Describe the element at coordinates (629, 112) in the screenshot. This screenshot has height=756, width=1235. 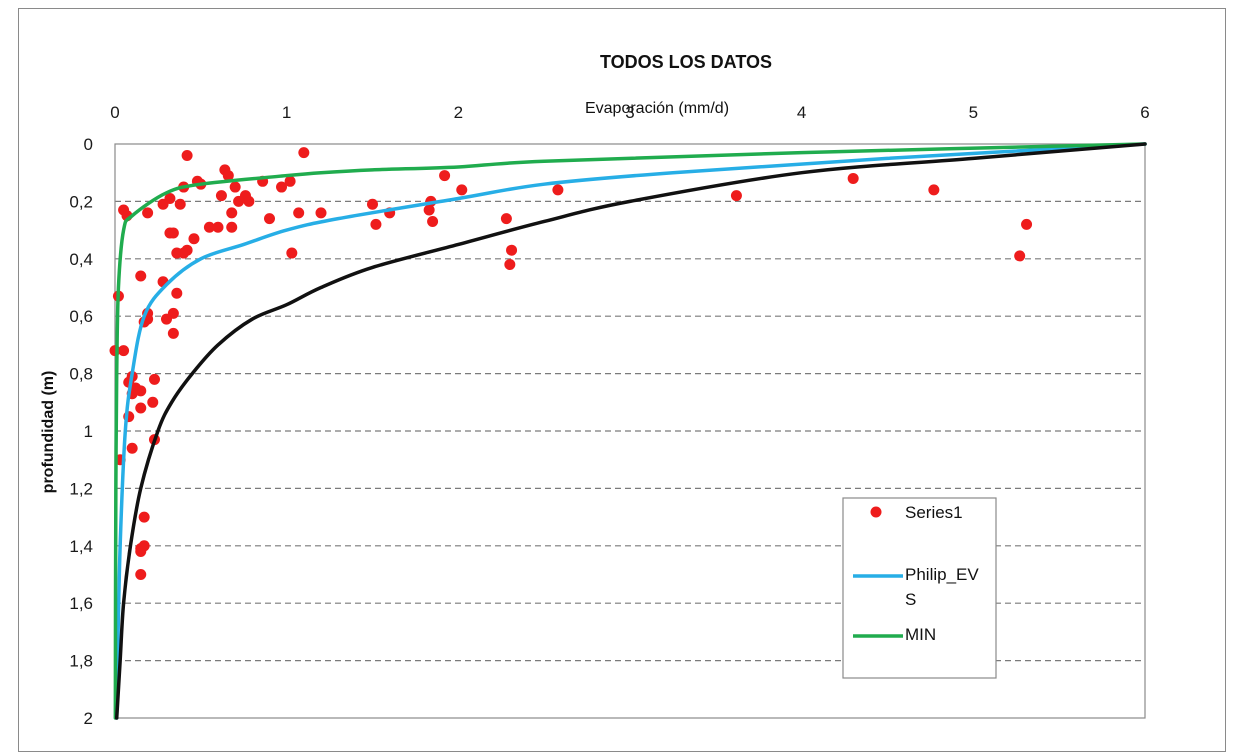
I see `x-tick-label: 3` at that location.